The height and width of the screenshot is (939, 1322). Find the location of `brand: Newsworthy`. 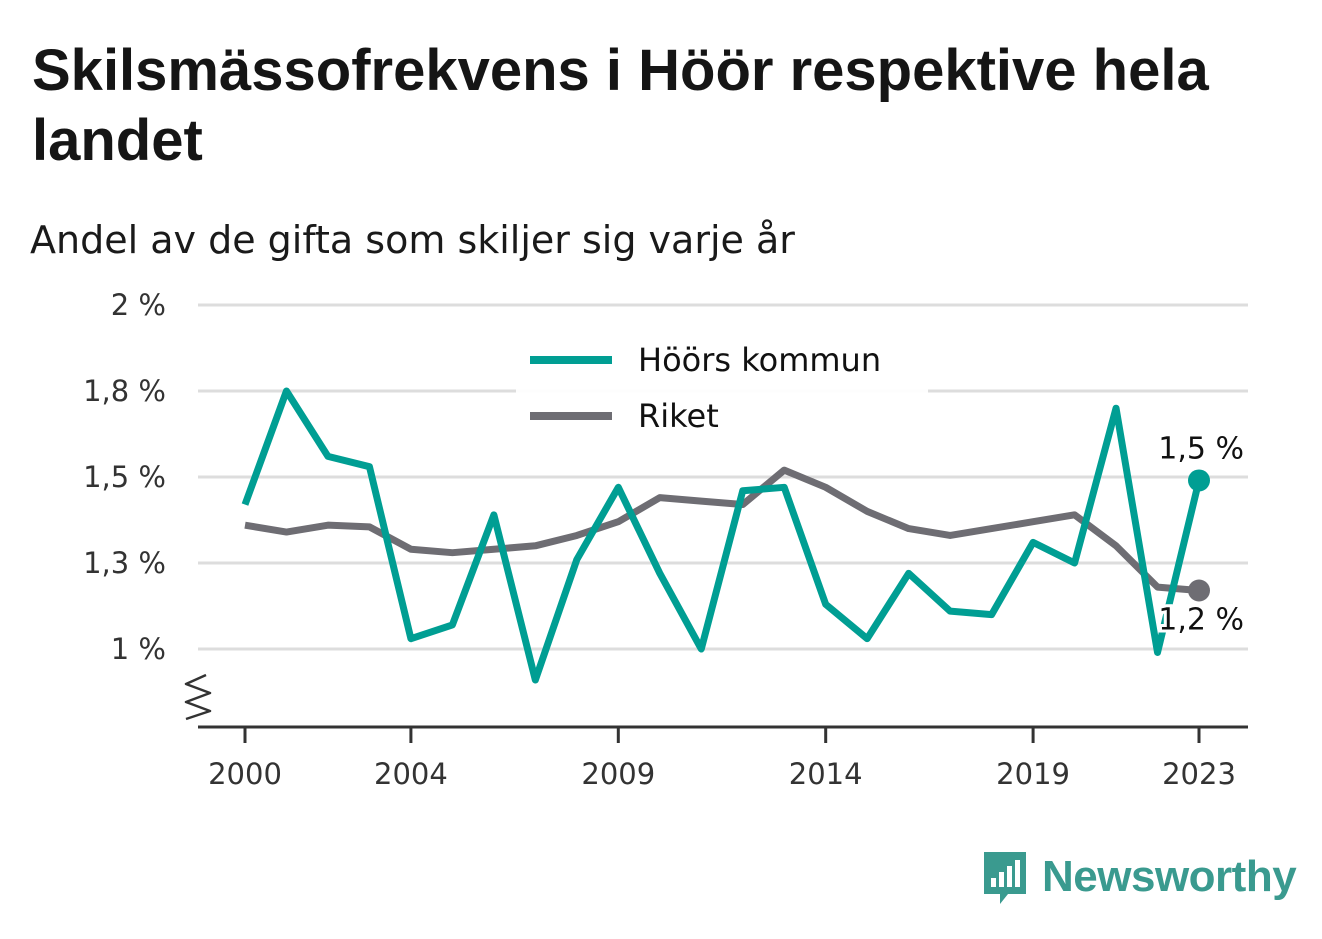

brand: Newsworthy is located at coordinates (1138, 877).